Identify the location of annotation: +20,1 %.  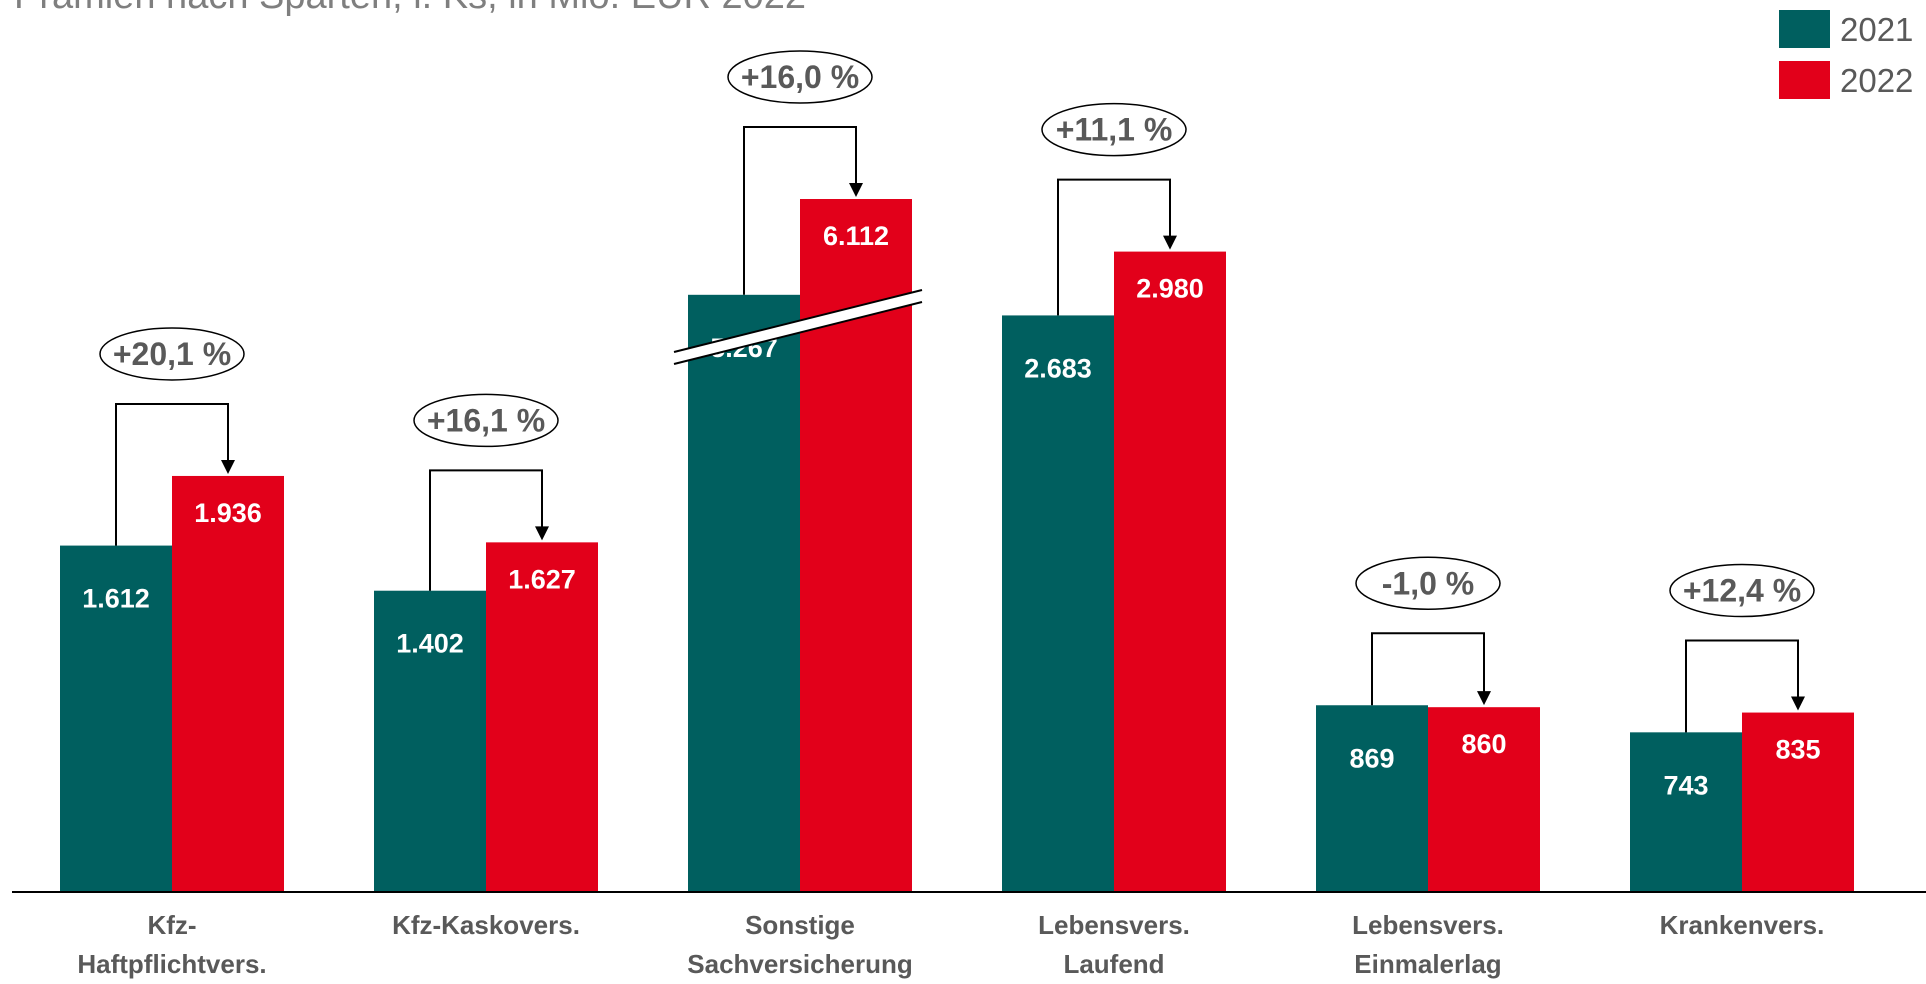
(172, 354).